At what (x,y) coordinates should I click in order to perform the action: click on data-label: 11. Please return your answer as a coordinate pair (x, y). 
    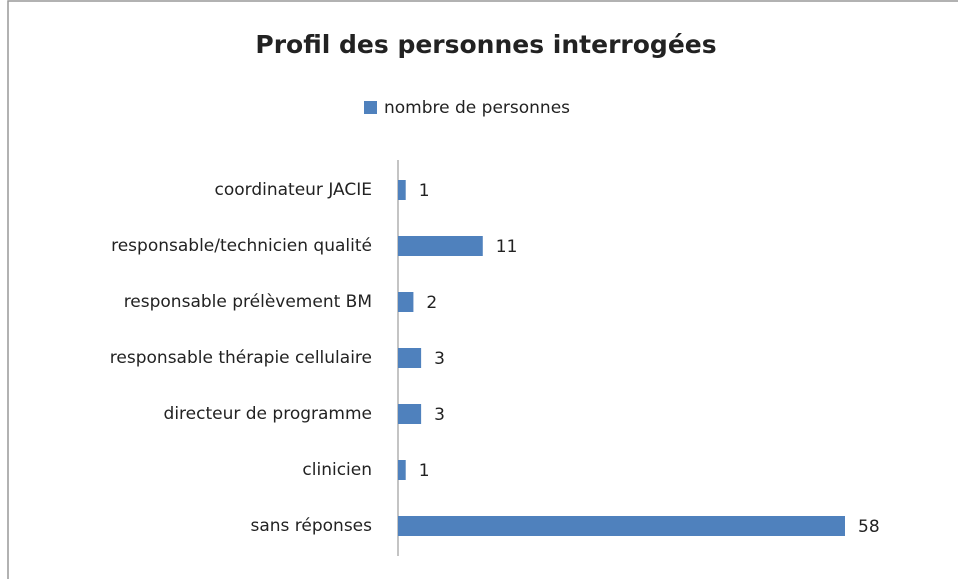
    Looking at the image, I should click on (507, 247).